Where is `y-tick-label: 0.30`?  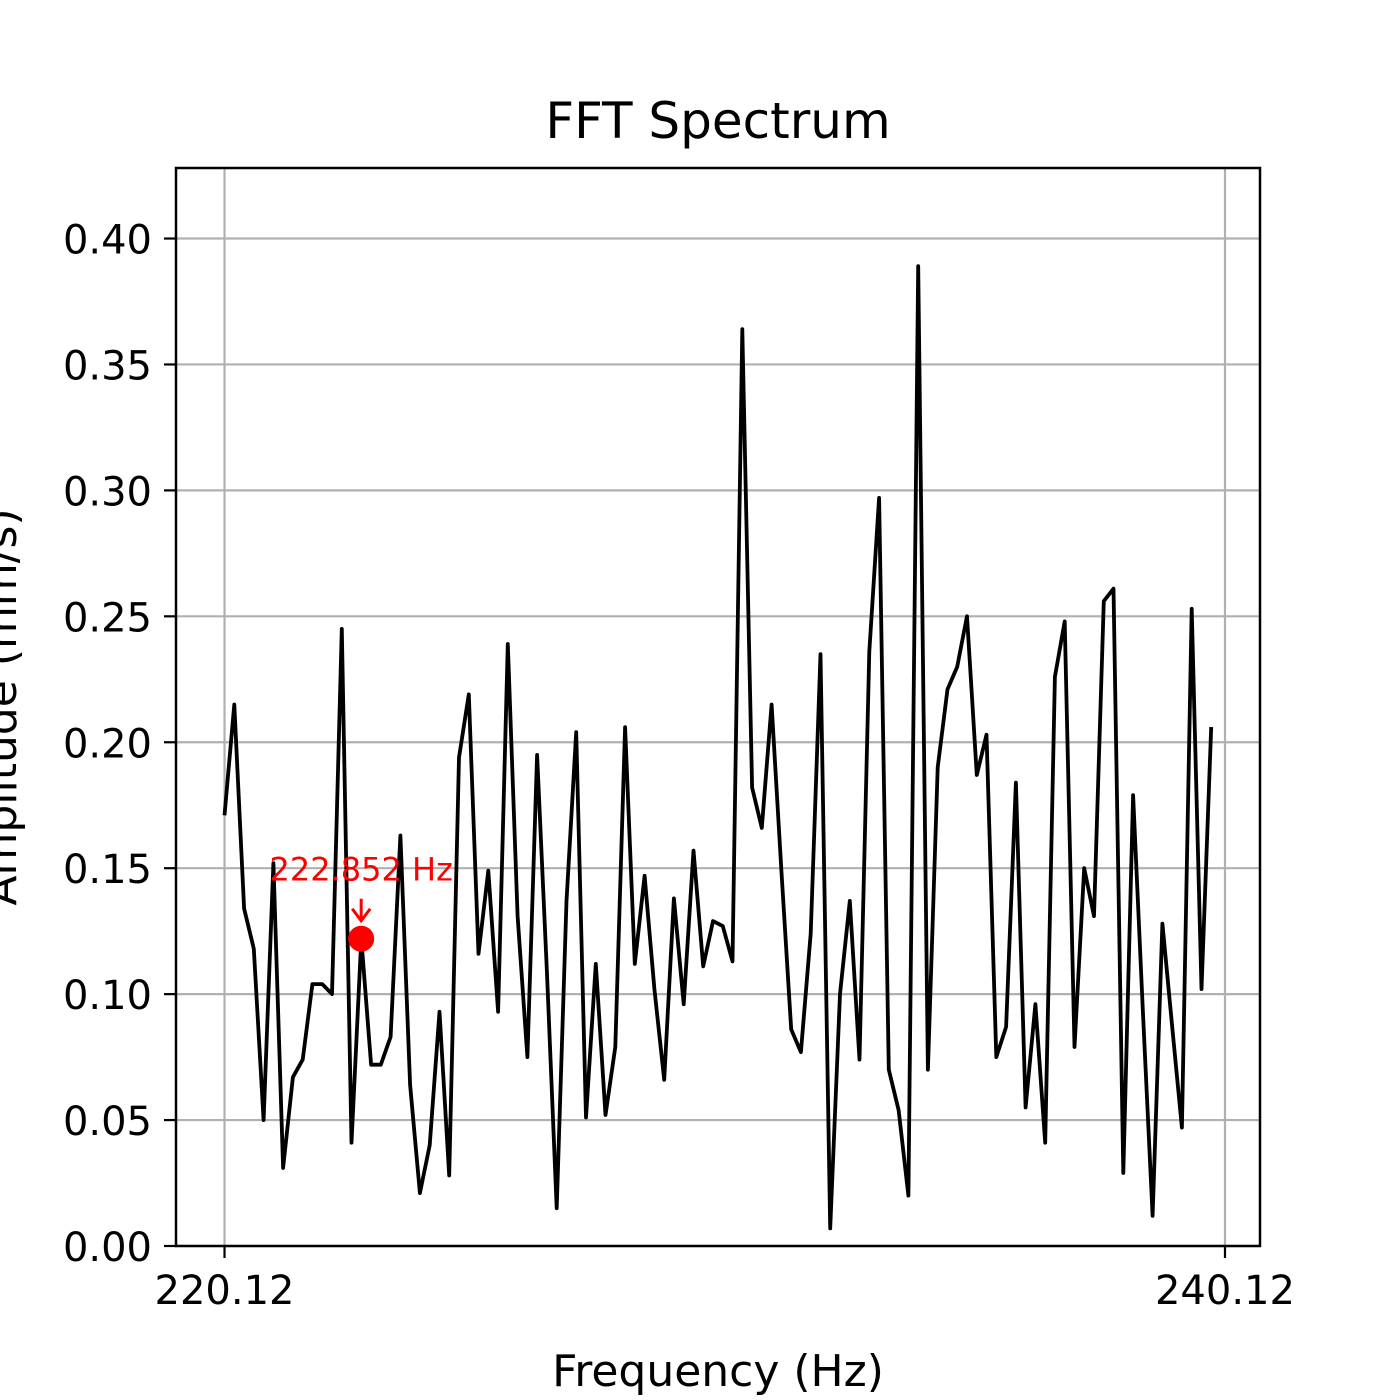 y-tick-label: 0.30 is located at coordinates (107, 492).